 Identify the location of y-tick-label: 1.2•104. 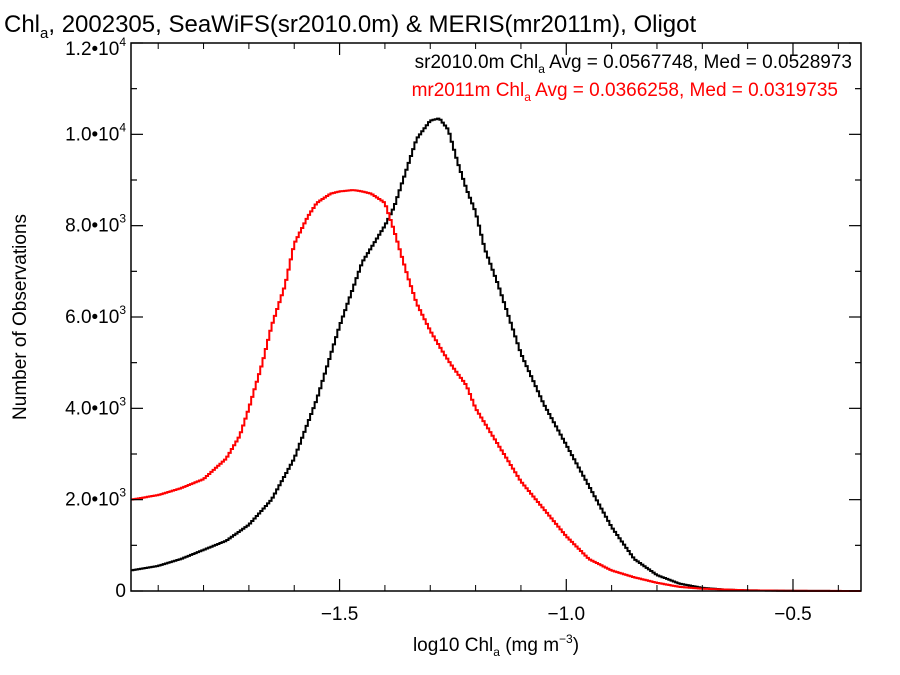
(95, 47).